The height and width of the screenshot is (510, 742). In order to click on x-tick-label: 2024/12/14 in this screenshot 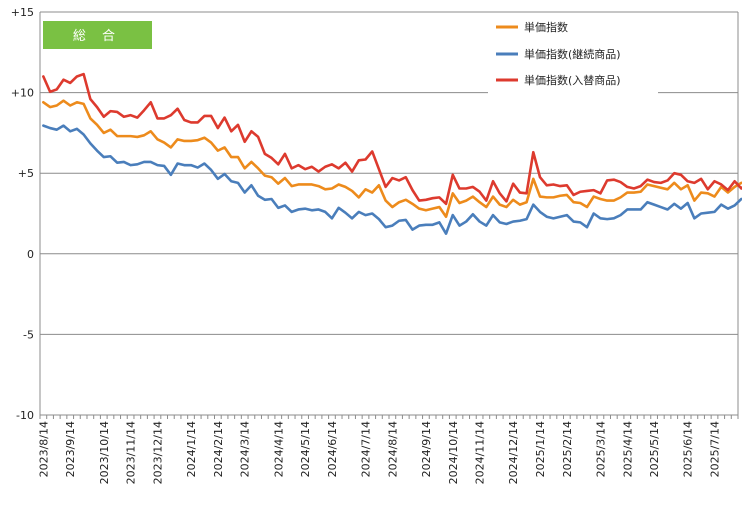, I will do `click(513, 452)`.